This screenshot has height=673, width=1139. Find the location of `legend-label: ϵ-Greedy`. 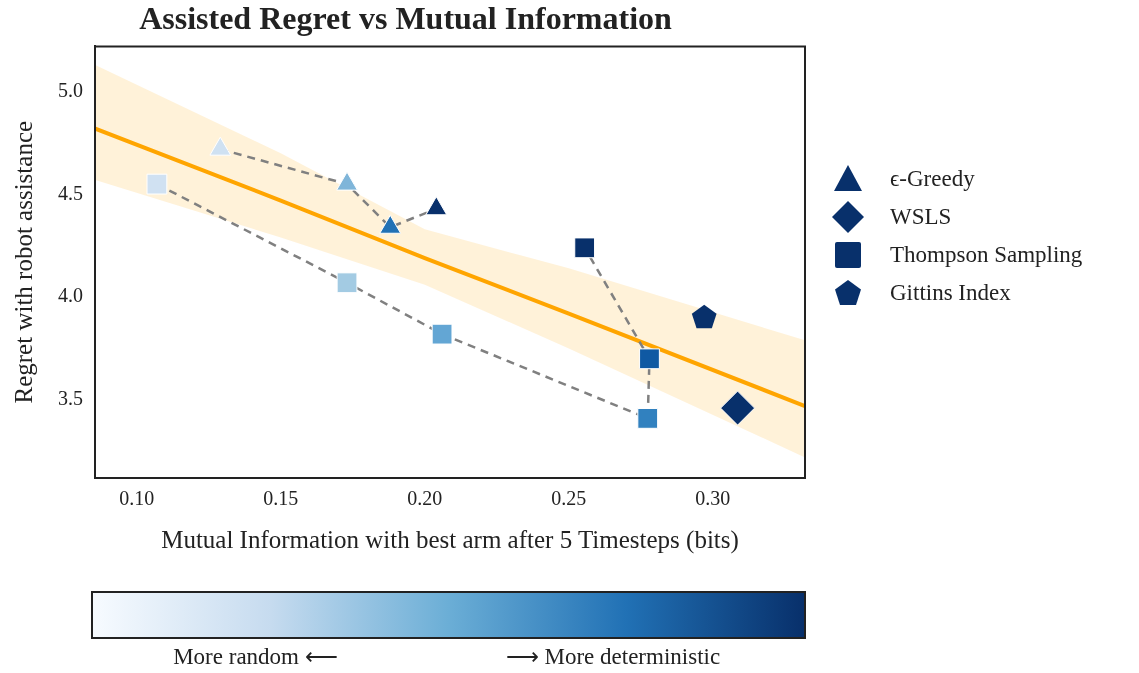

legend-label: ϵ-Greedy is located at coordinates (932, 179).